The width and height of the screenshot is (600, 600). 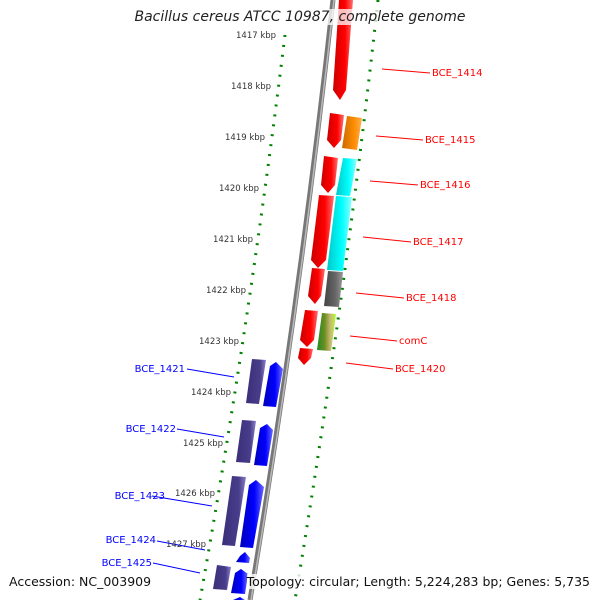 I want to click on tick-label: 1421 kbp, so click(x=233, y=240).